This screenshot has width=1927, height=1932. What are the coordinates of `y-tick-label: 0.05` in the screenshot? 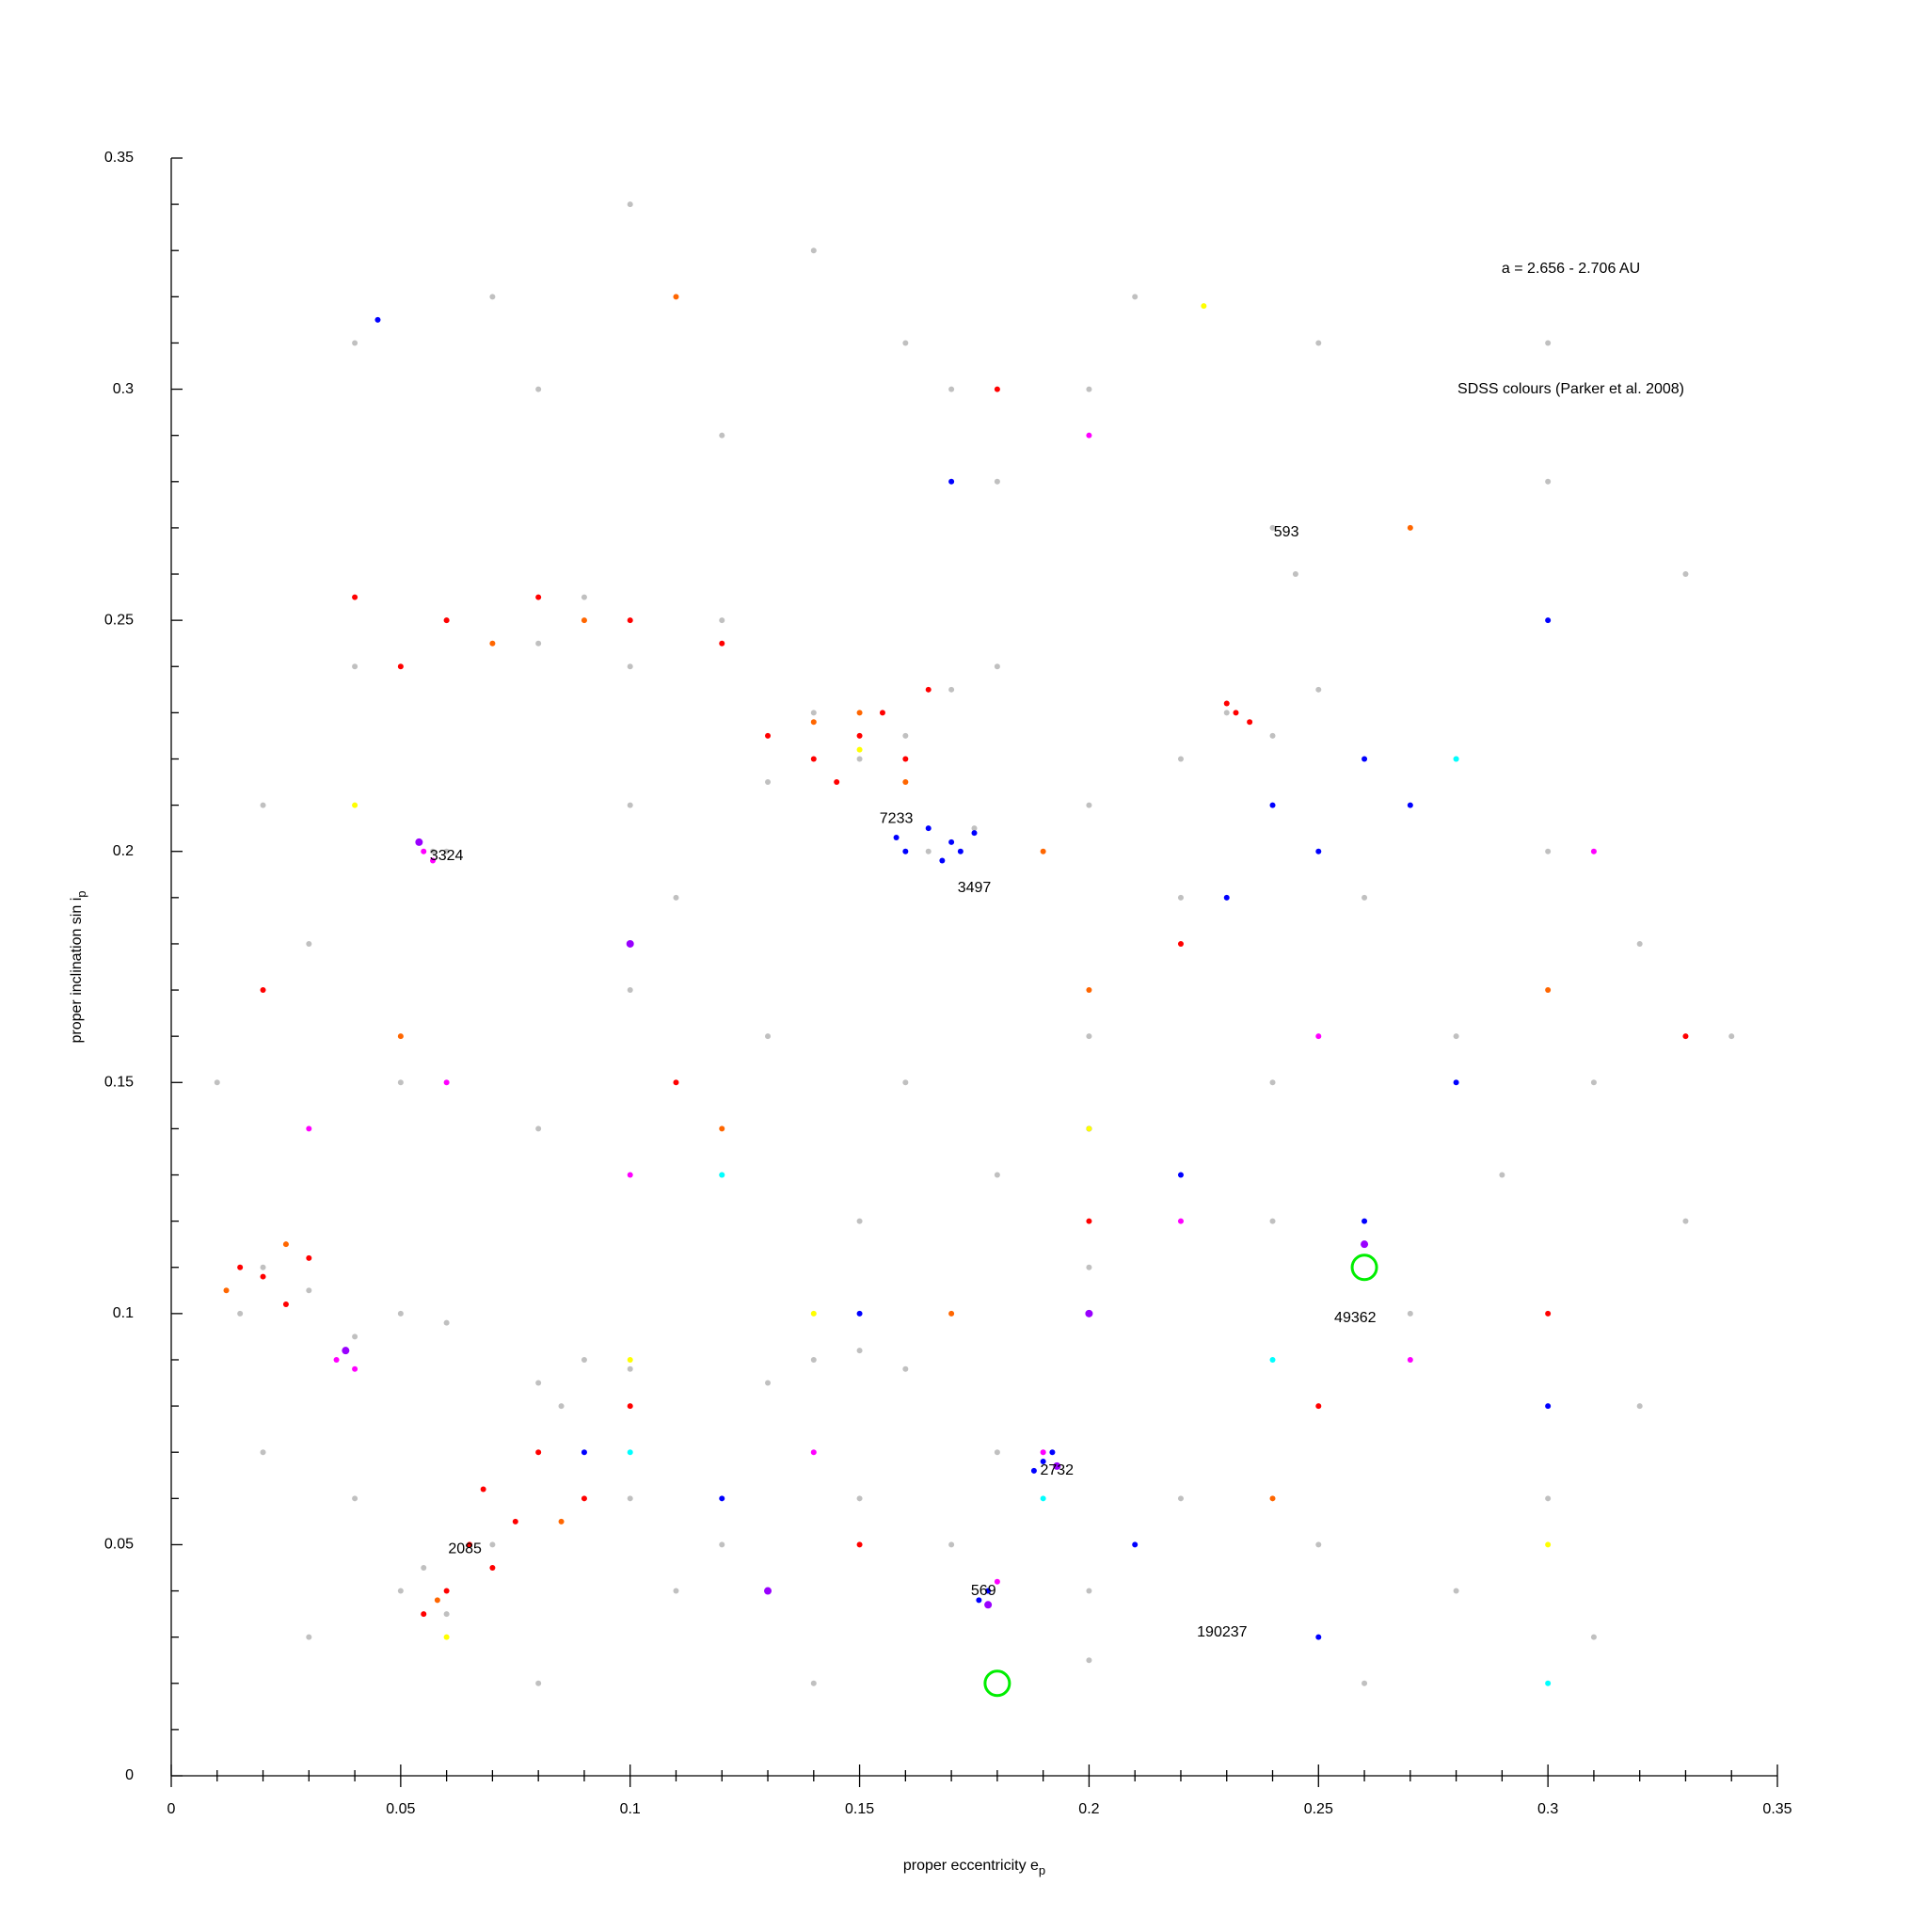 It's located at (119, 1545).